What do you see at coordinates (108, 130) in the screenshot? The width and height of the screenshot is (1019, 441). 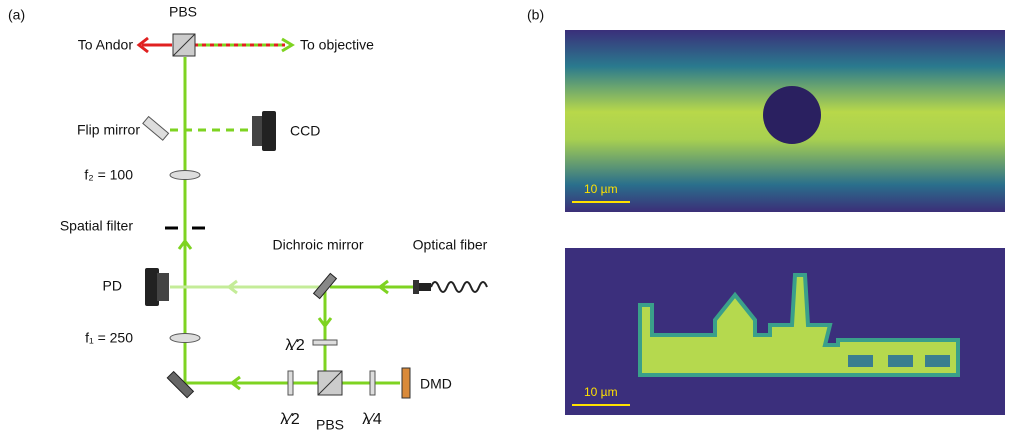 I see `label: Flip mirror` at bounding box center [108, 130].